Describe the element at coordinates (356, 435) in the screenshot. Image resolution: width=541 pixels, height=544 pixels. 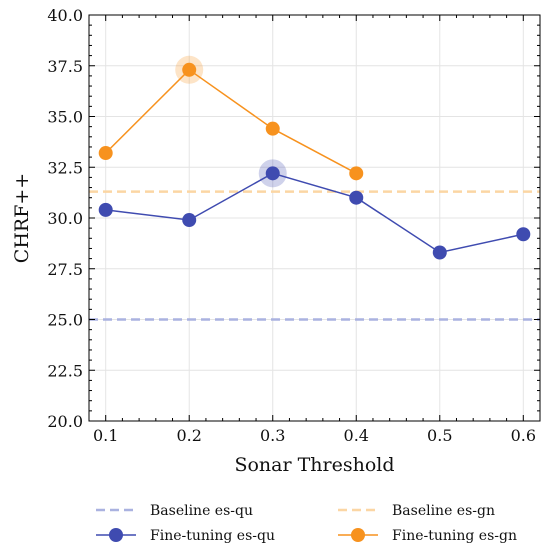
I see `x-tick-label: 0.4` at that location.